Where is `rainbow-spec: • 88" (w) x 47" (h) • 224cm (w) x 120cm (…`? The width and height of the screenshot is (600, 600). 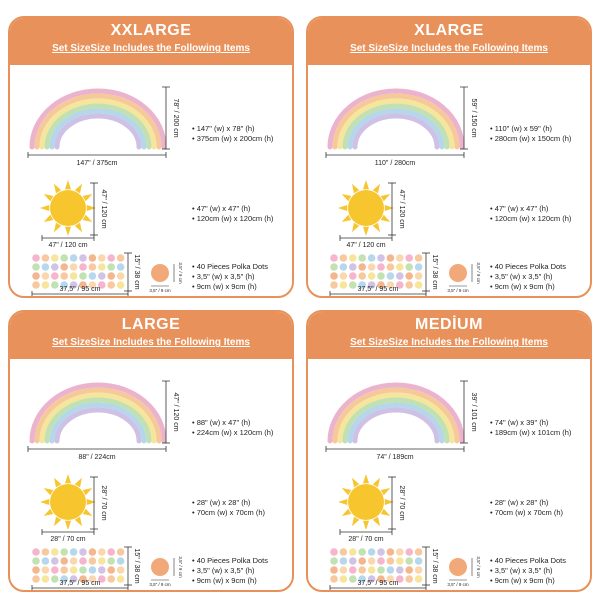 rainbow-spec: • 88" (w) x 47" (h) • 224cm (w) x 120cm (… is located at coordinates (232, 428).